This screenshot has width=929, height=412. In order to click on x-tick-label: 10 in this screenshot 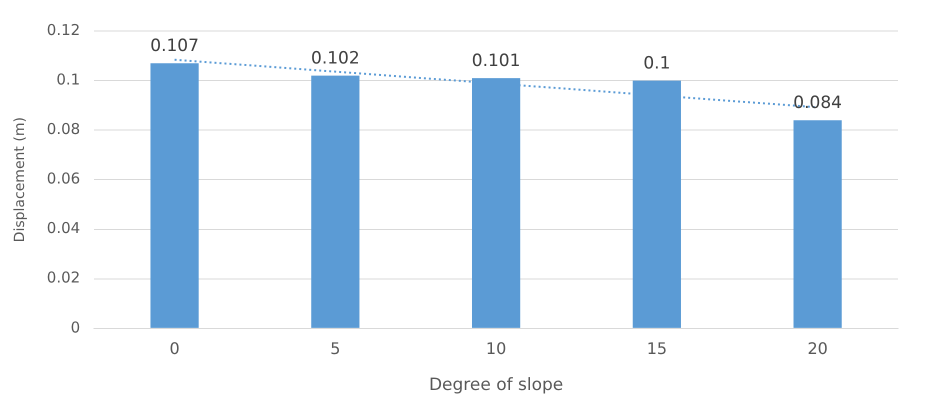, I will do `click(496, 348)`.